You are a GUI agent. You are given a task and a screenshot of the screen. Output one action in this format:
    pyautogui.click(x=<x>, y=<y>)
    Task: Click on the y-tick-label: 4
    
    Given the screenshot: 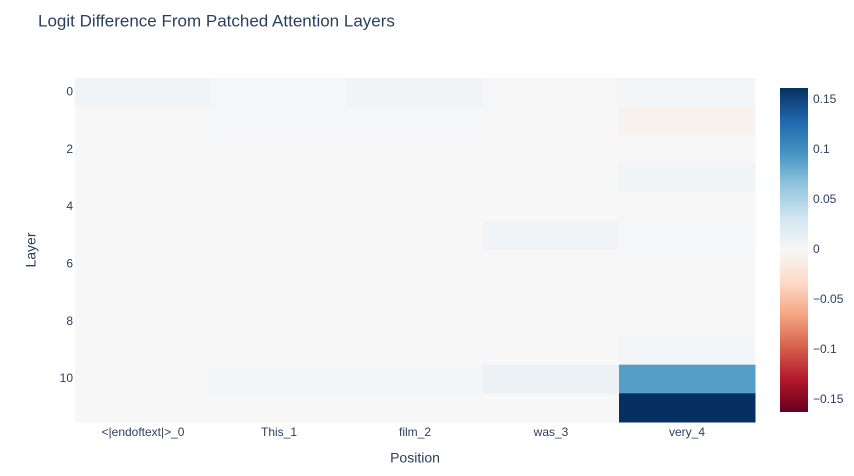 What is the action you would take?
    pyautogui.click(x=69, y=206)
    